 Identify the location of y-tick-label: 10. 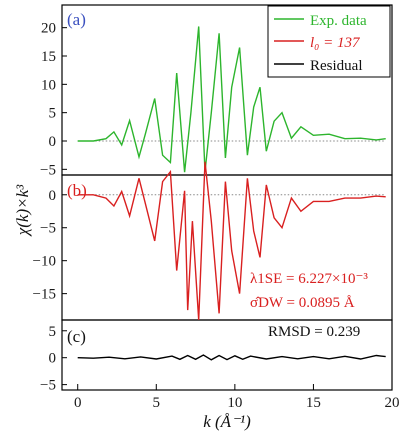
(48, 85).